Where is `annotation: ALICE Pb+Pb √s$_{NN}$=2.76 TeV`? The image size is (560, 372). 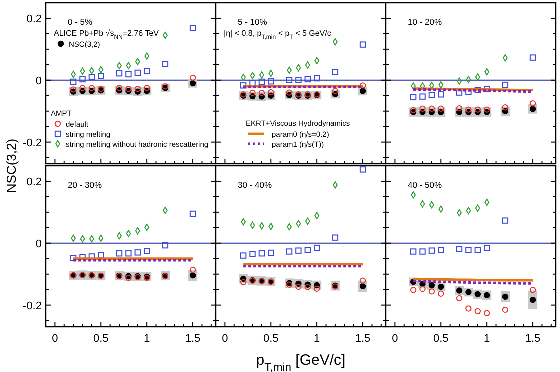 annotation: ALICE Pb+Pb √s$_{NN}$=2.76 TeV is located at coordinates (107, 35).